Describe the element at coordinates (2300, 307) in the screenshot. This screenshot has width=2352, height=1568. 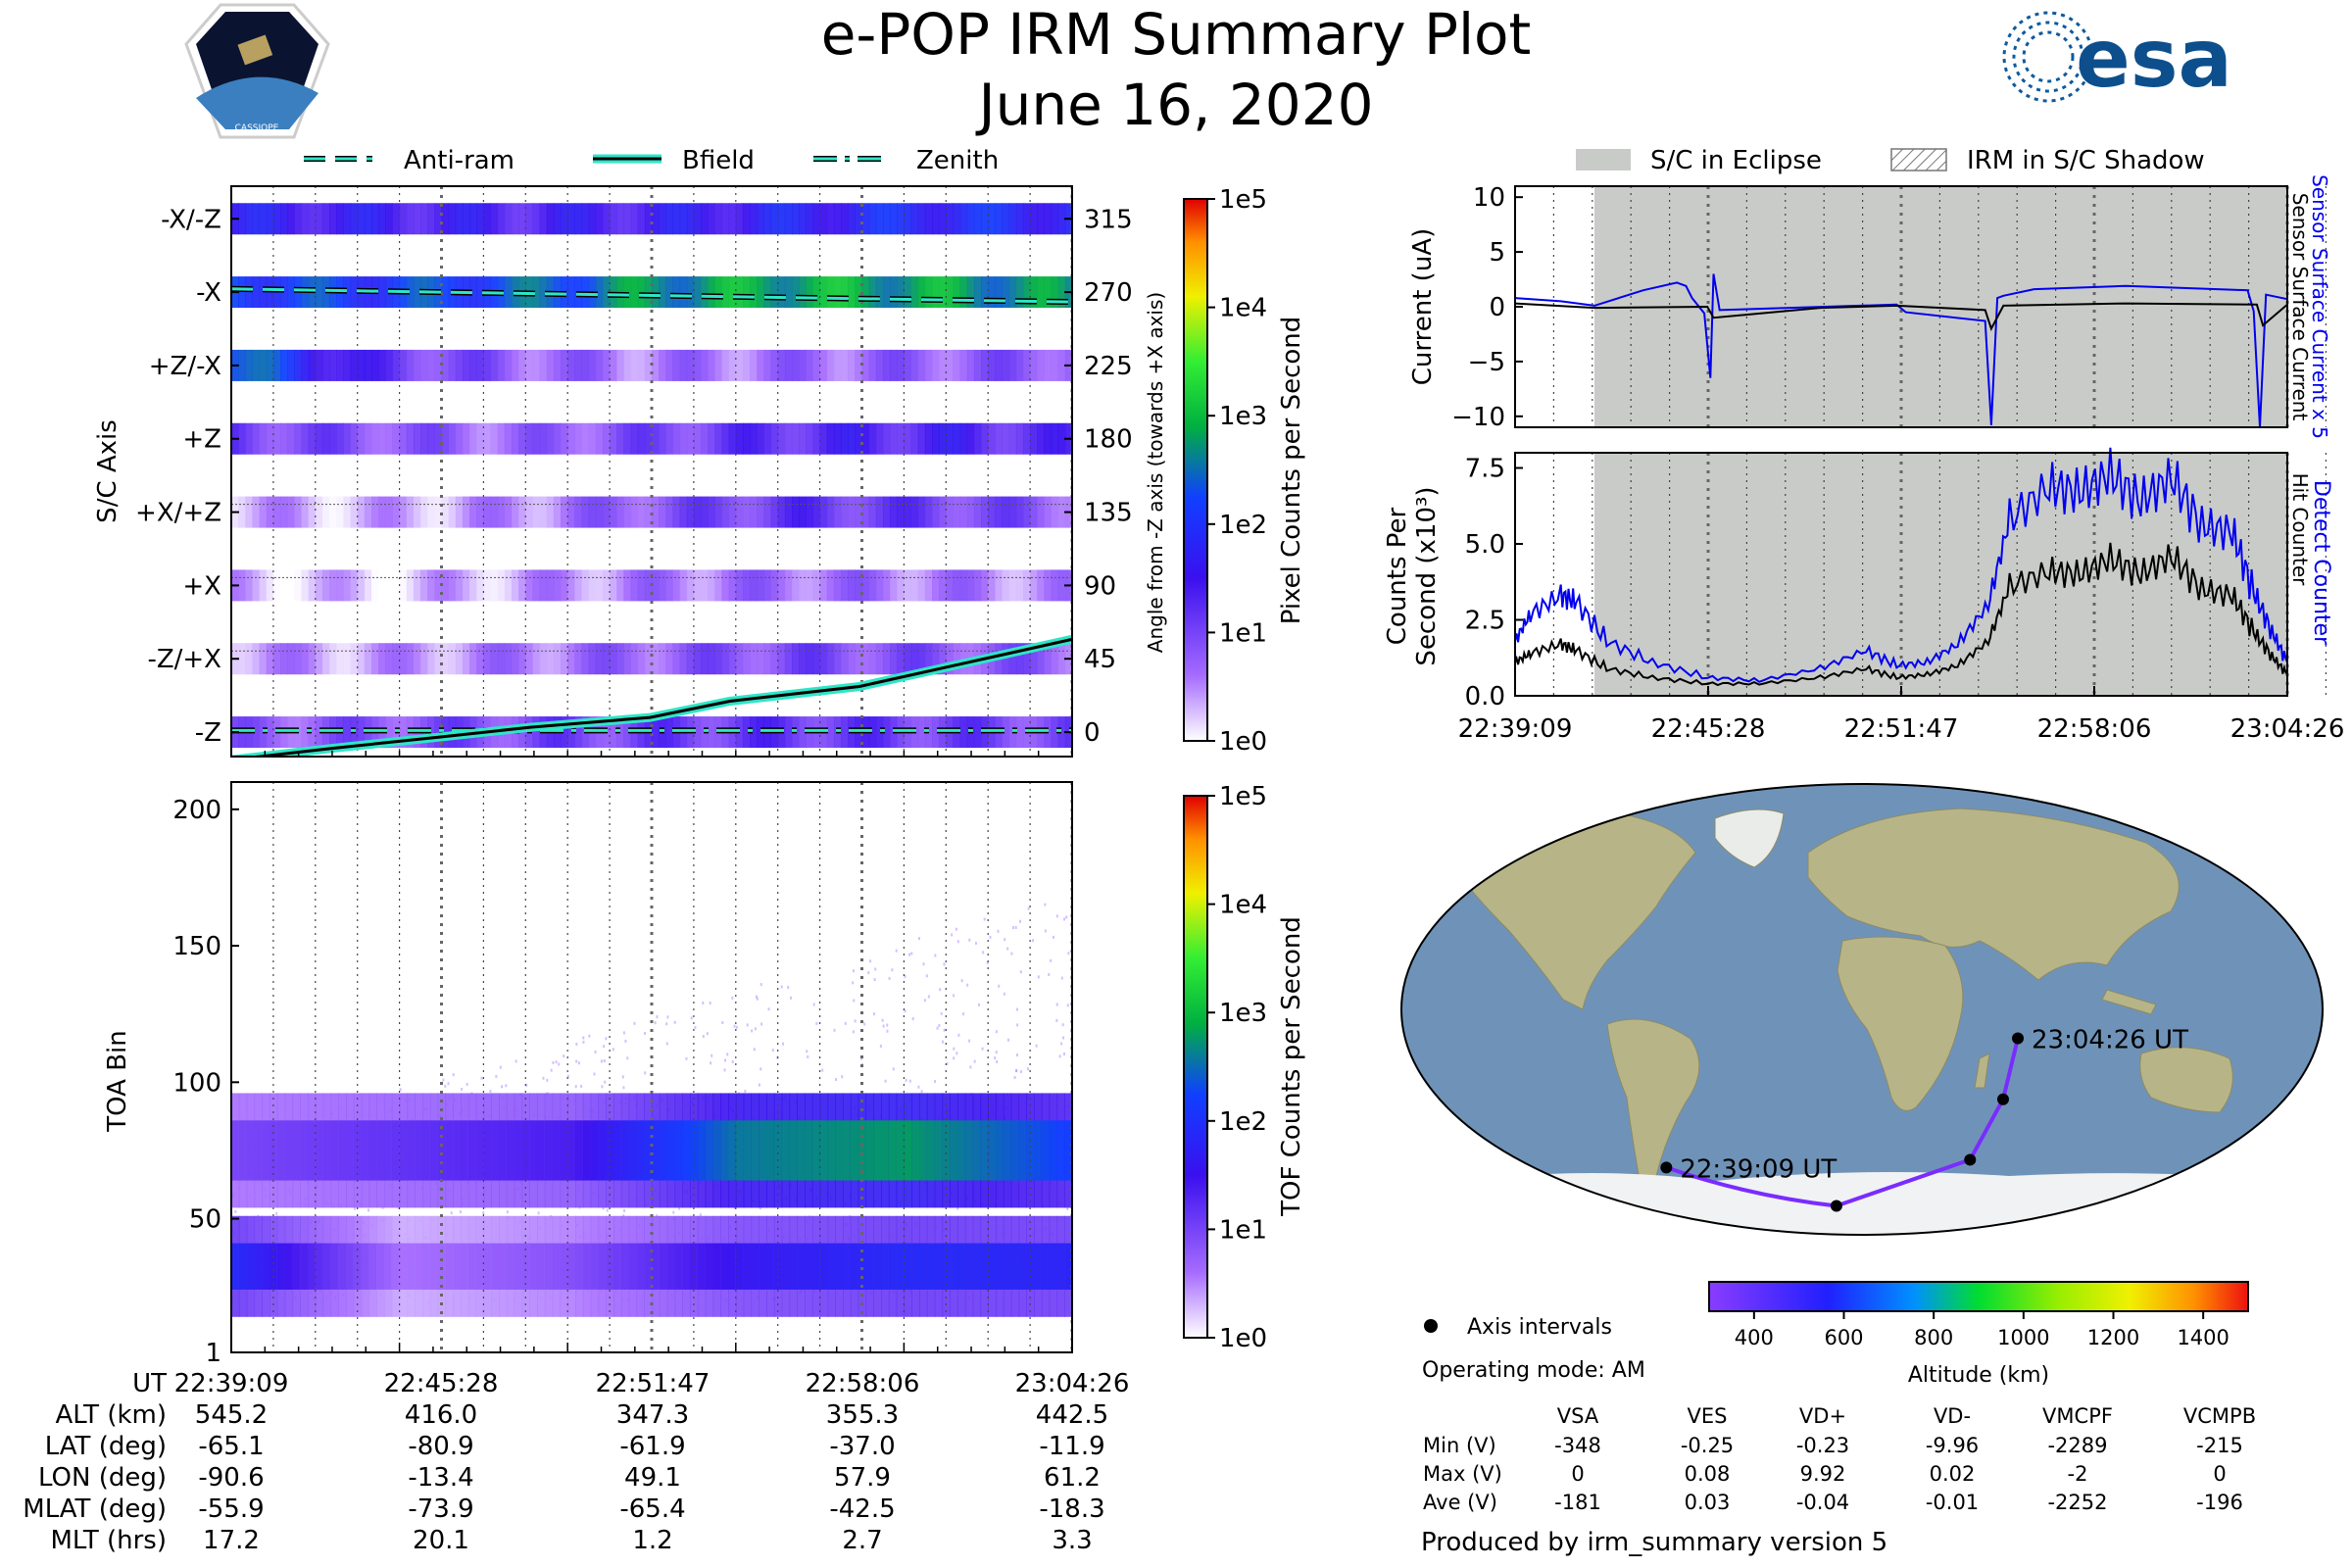
I see `current-y2label-black: Sensor Surface Current` at that location.